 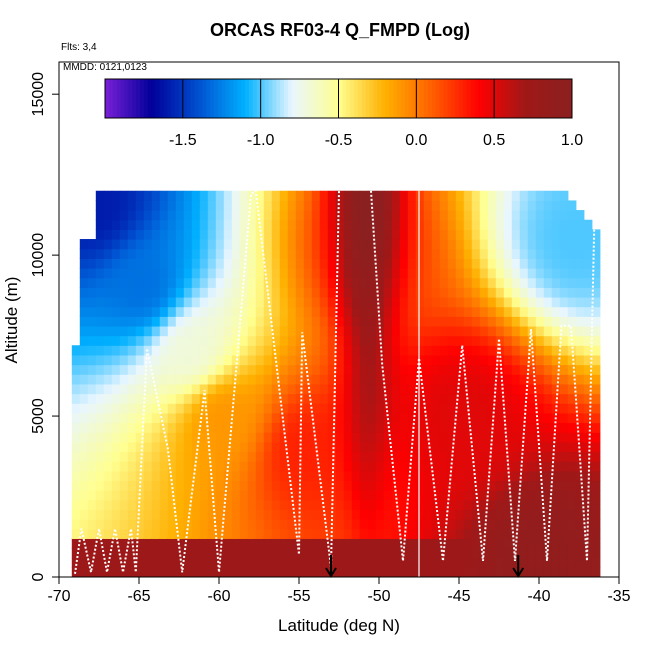 What do you see at coordinates (11, 320) in the screenshot?
I see `y-axis-label: Altitude (m)` at bounding box center [11, 320].